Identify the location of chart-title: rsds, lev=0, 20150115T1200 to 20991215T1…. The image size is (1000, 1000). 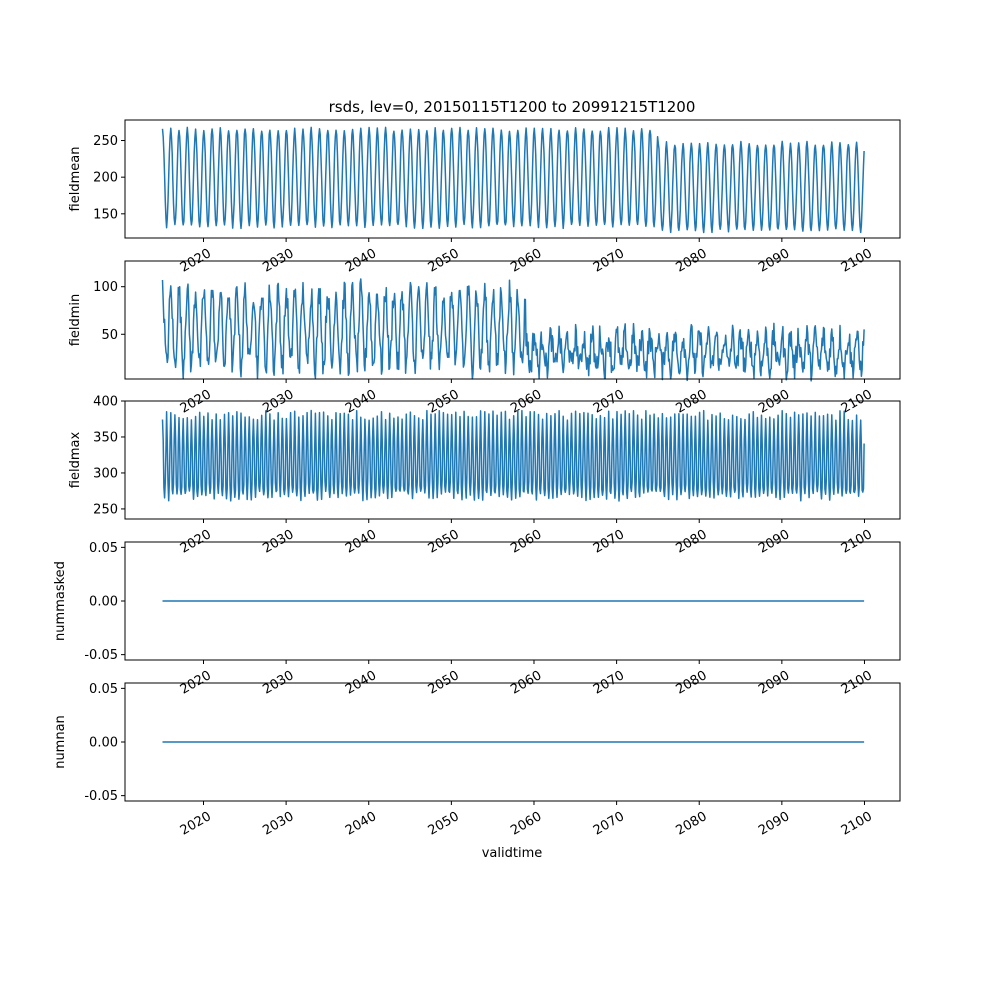
(512, 107).